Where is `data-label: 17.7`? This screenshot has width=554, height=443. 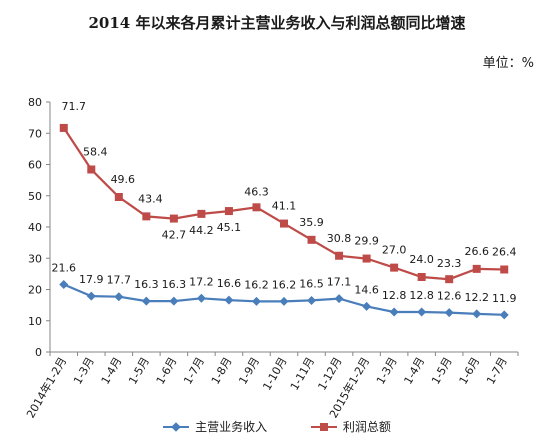
data-label: 17.7 is located at coordinates (119, 280).